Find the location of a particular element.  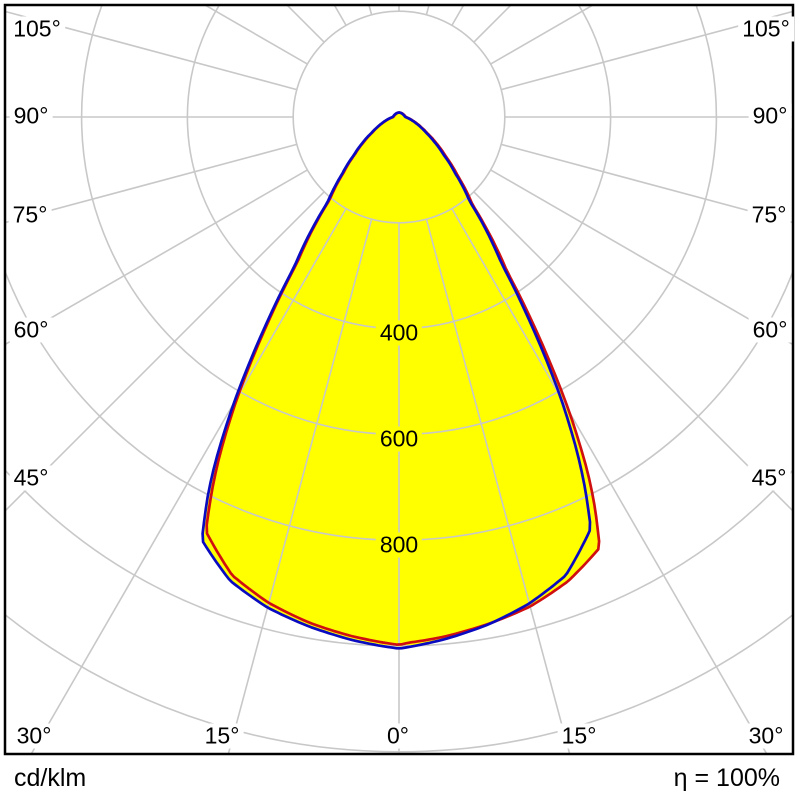

ring-label-800: 800 is located at coordinates (399, 545).